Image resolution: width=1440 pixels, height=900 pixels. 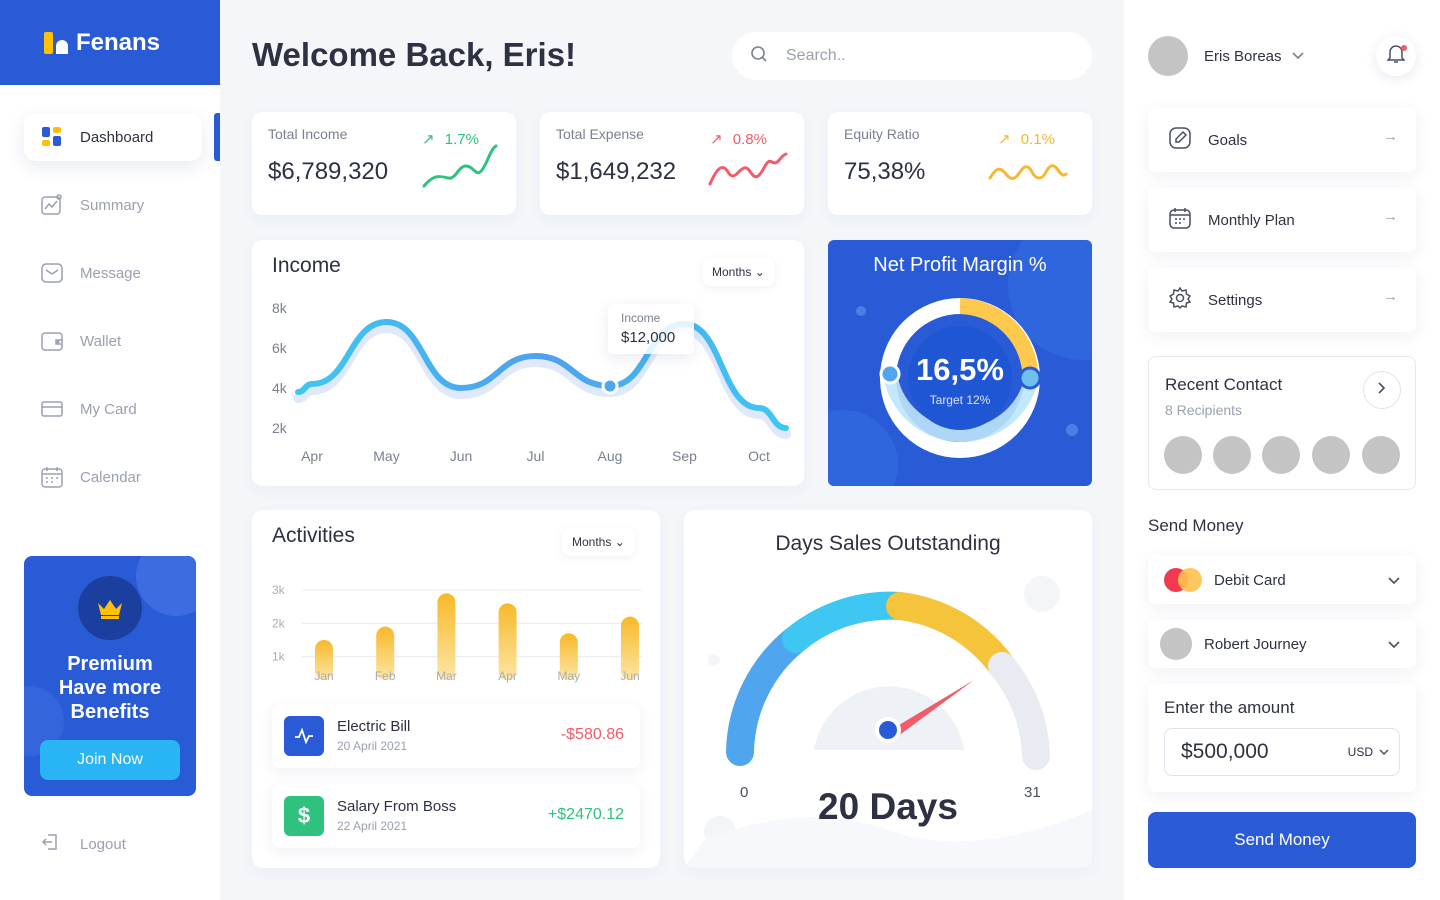 I want to click on sidebar-item-label: Wallet, so click(x=101, y=341).